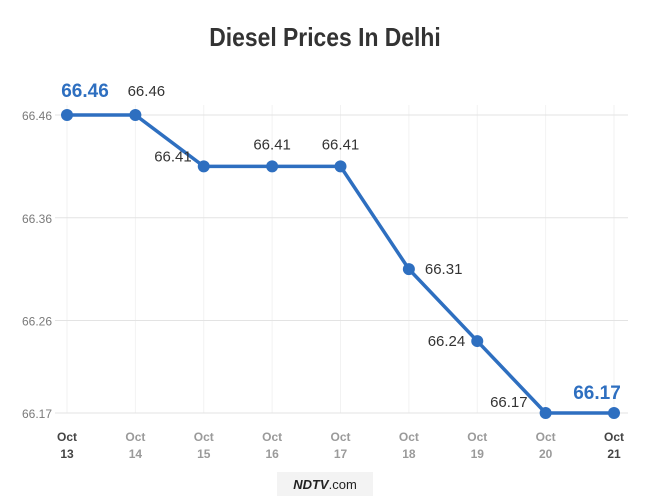 The height and width of the screenshot is (500, 650). What do you see at coordinates (37, 414) in the screenshot?
I see `y-tick-label: 66.17` at bounding box center [37, 414].